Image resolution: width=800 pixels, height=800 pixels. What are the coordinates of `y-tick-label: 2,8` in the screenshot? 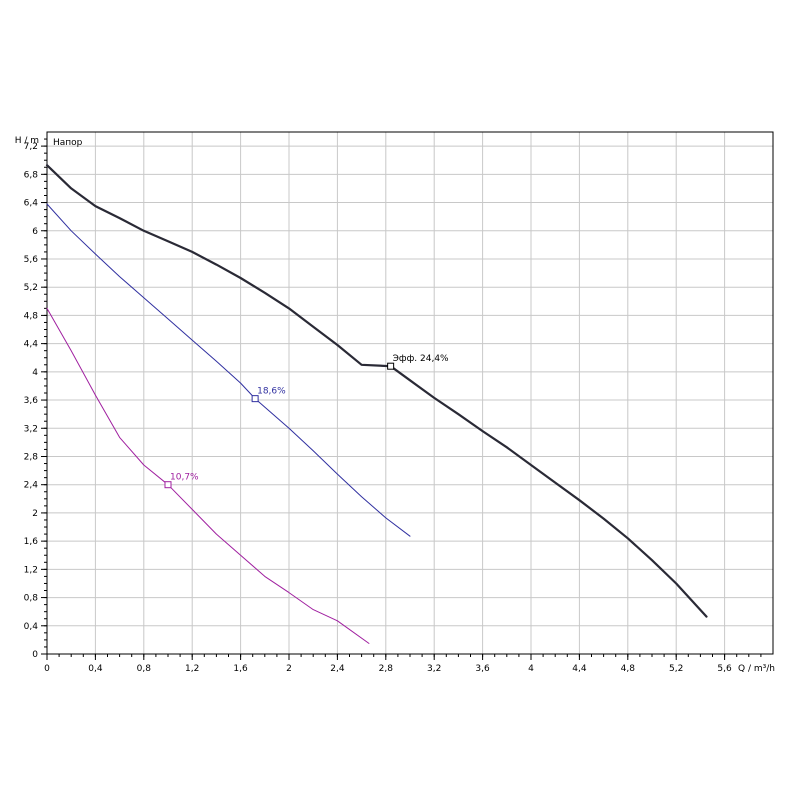 It's located at (31, 457).